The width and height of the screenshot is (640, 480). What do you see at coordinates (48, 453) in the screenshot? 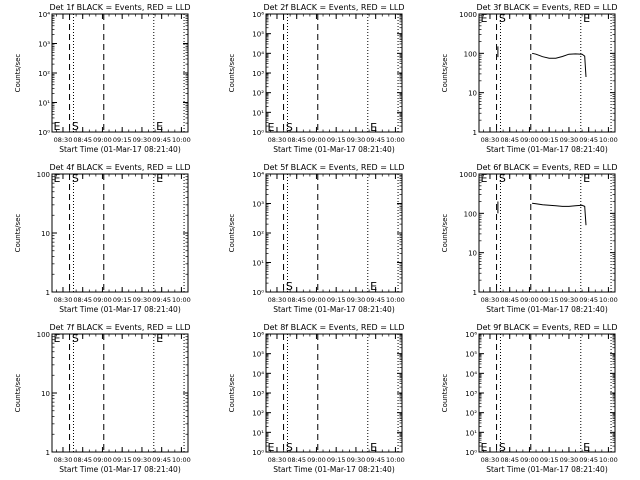
I see `y-tick-label: 1` at bounding box center [48, 453].